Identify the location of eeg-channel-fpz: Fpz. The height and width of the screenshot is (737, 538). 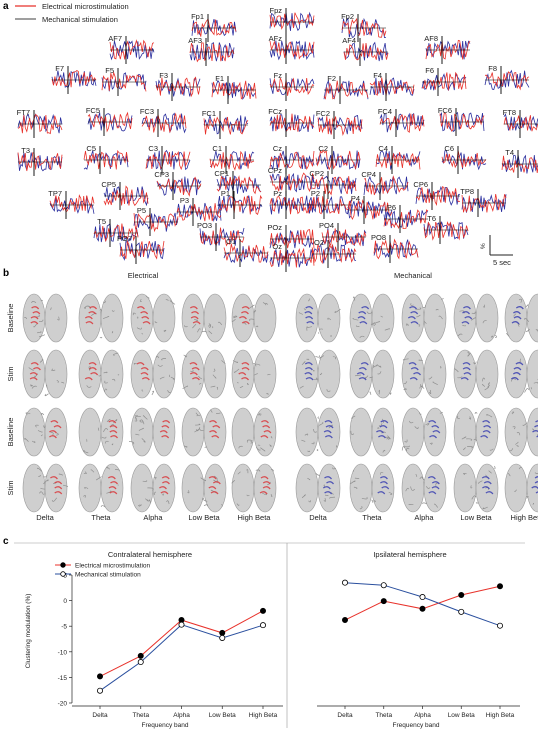
(291, 21).